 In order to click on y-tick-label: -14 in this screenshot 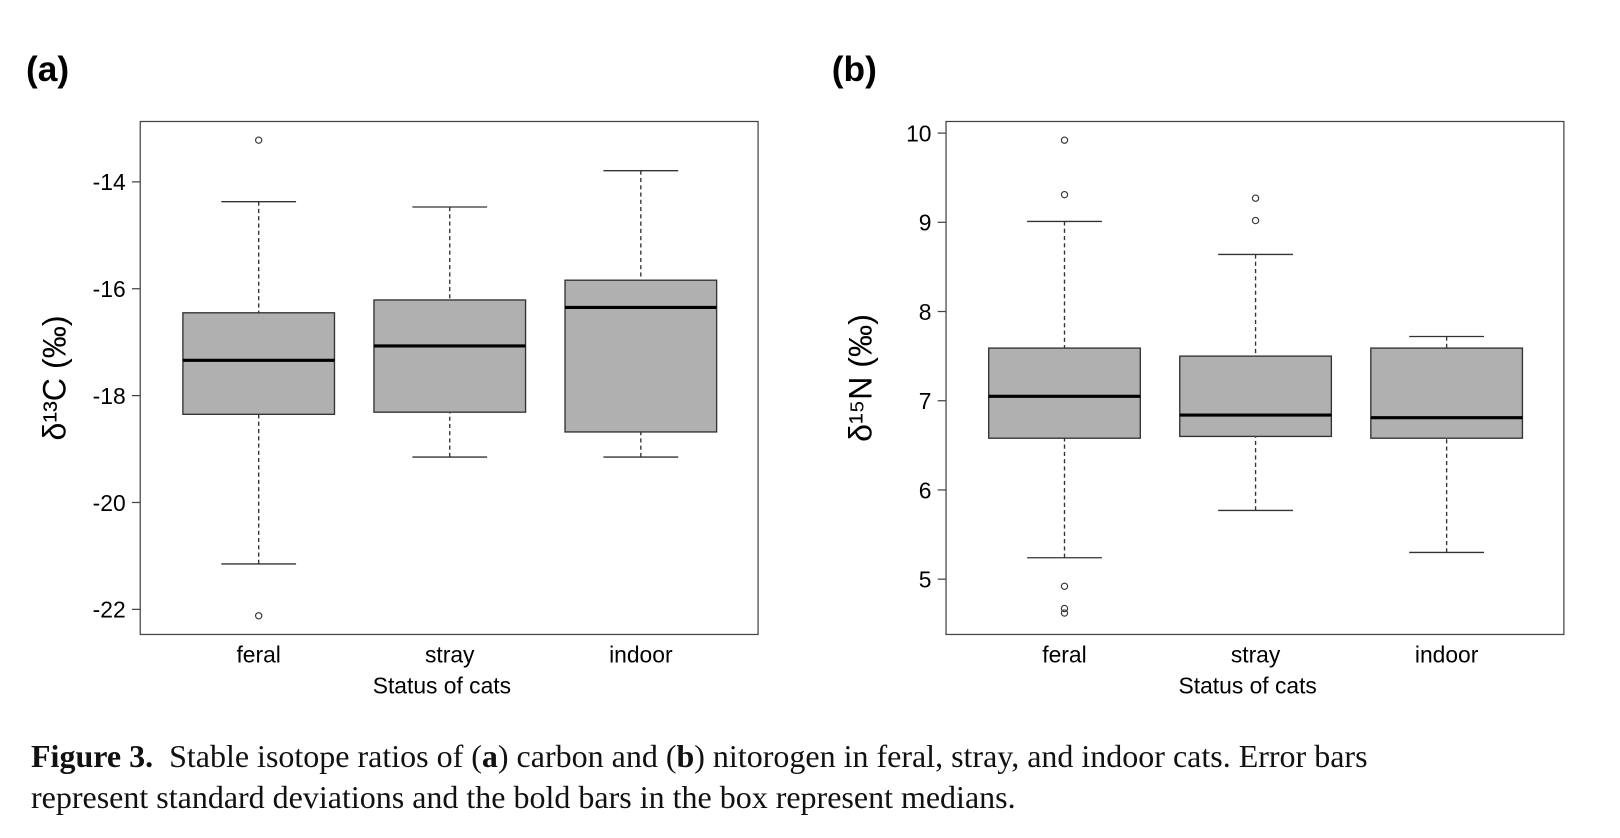, I will do `click(109, 182)`.